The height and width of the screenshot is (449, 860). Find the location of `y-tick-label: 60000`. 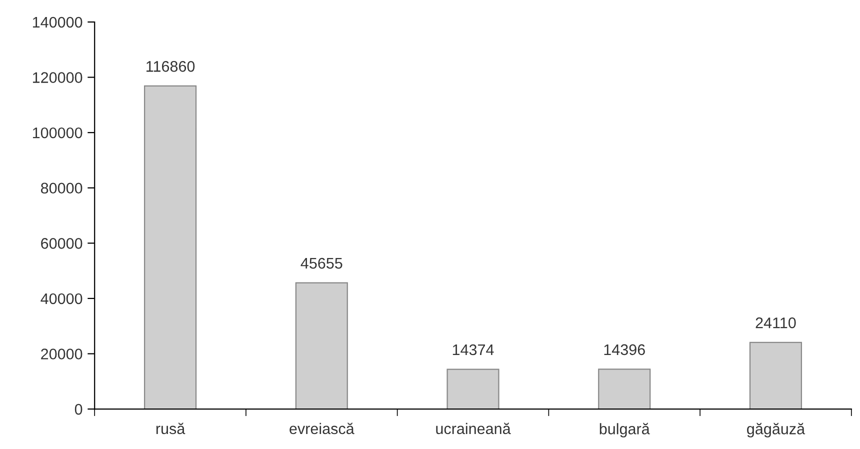

y-tick-label: 60000 is located at coordinates (61, 243).